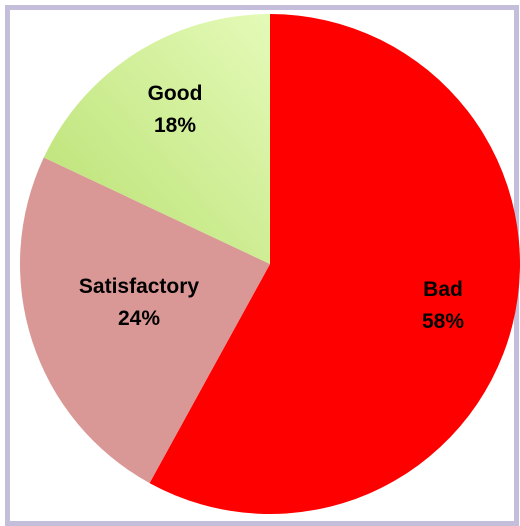 The width and height of the screenshot is (520, 526). What do you see at coordinates (443, 305) in the screenshot?
I see `slice-label-bad: Bad 58%` at bounding box center [443, 305].